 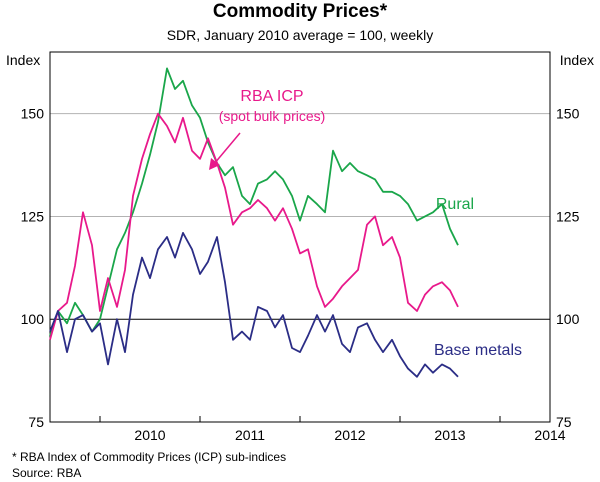 I want to click on y-tick-label-right-150: 150, so click(x=568, y=114).